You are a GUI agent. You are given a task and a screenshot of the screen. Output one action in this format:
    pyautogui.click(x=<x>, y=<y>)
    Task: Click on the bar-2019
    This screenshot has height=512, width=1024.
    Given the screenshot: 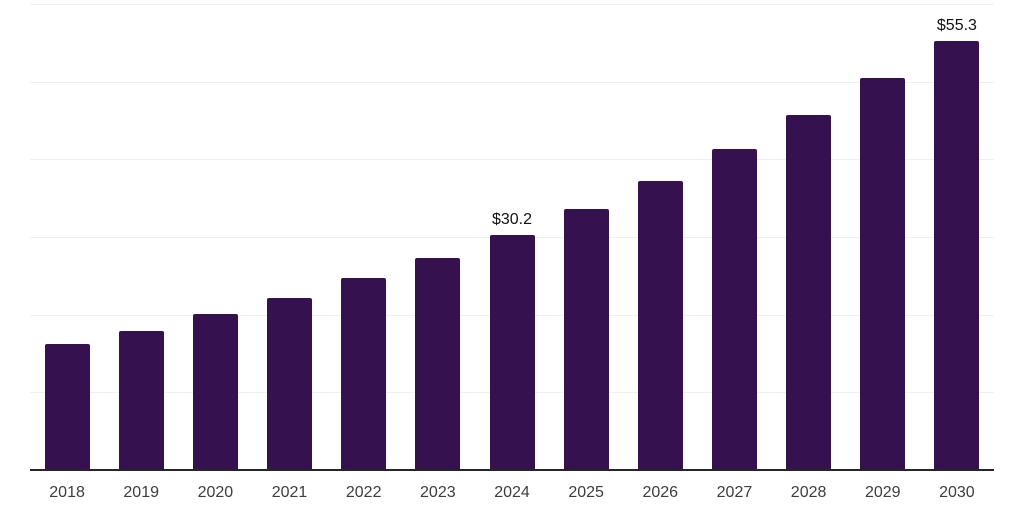 What is the action you would take?
    pyautogui.click(x=141, y=400)
    